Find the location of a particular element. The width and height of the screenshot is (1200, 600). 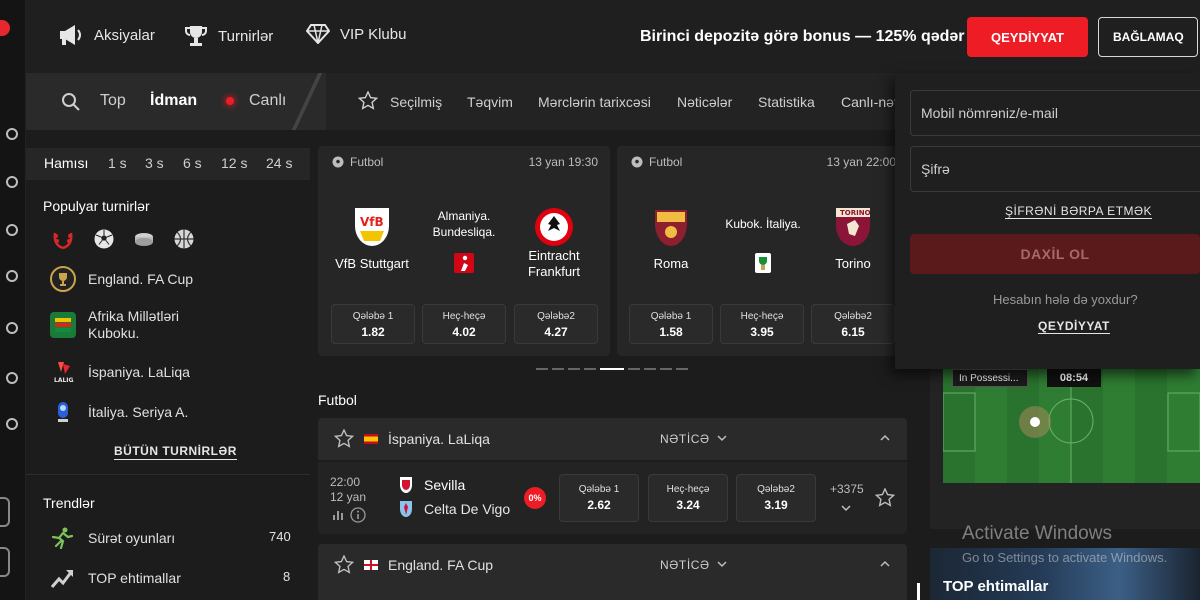

time-filter-6h: 6 s is located at coordinates (192, 163).